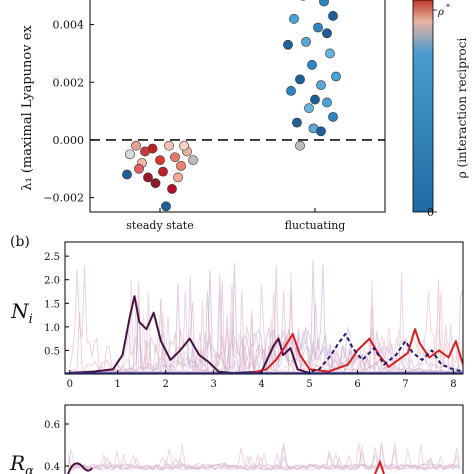 The width and height of the screenshot is (474, 474). I want to click on y-tick-label-b: 1.0, so click(52, 328).